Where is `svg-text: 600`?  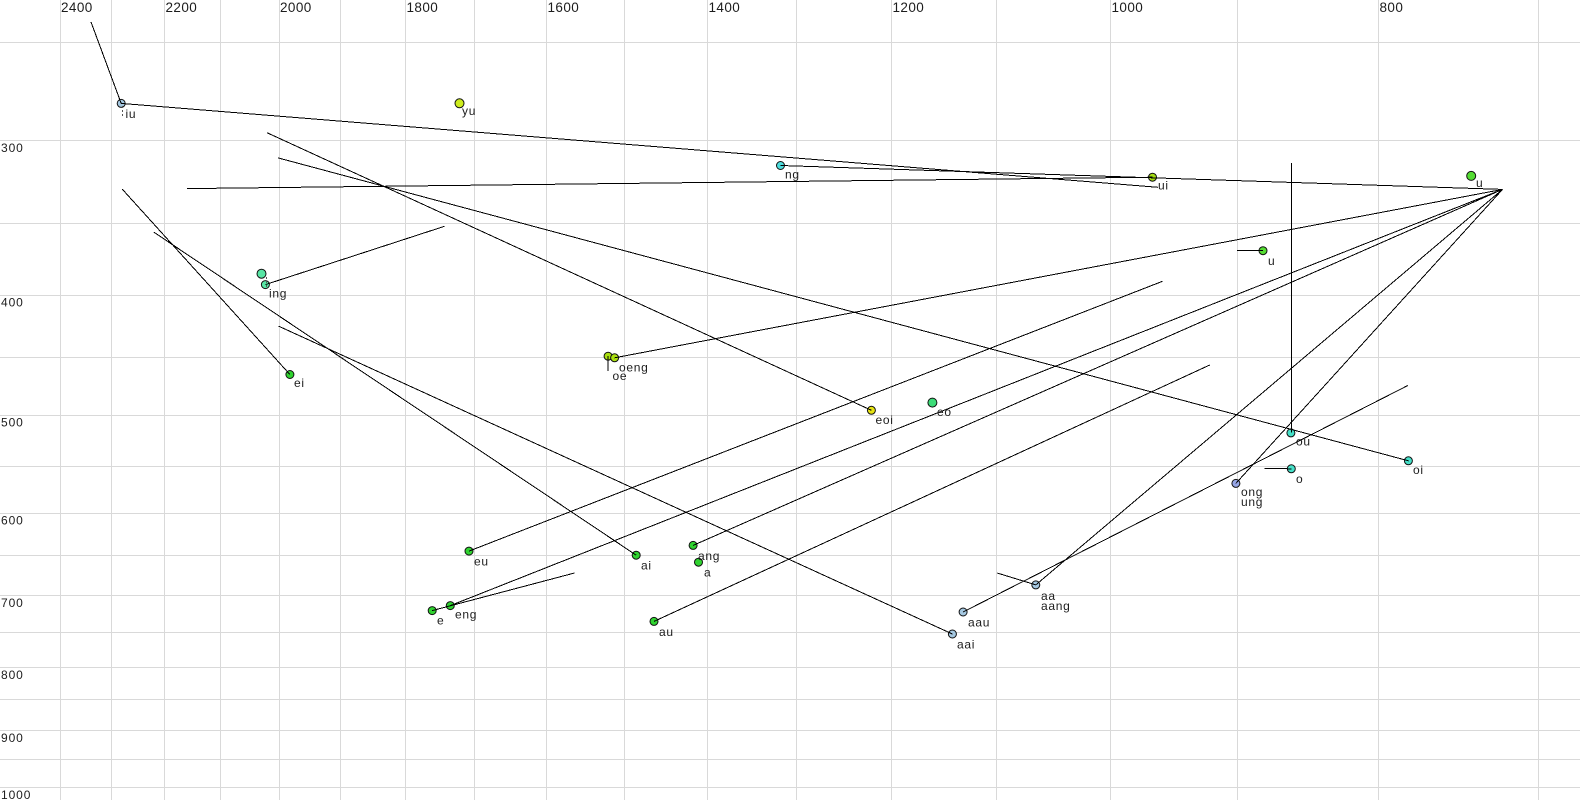 svg-text: 600 is located at coordinates (12, 521).